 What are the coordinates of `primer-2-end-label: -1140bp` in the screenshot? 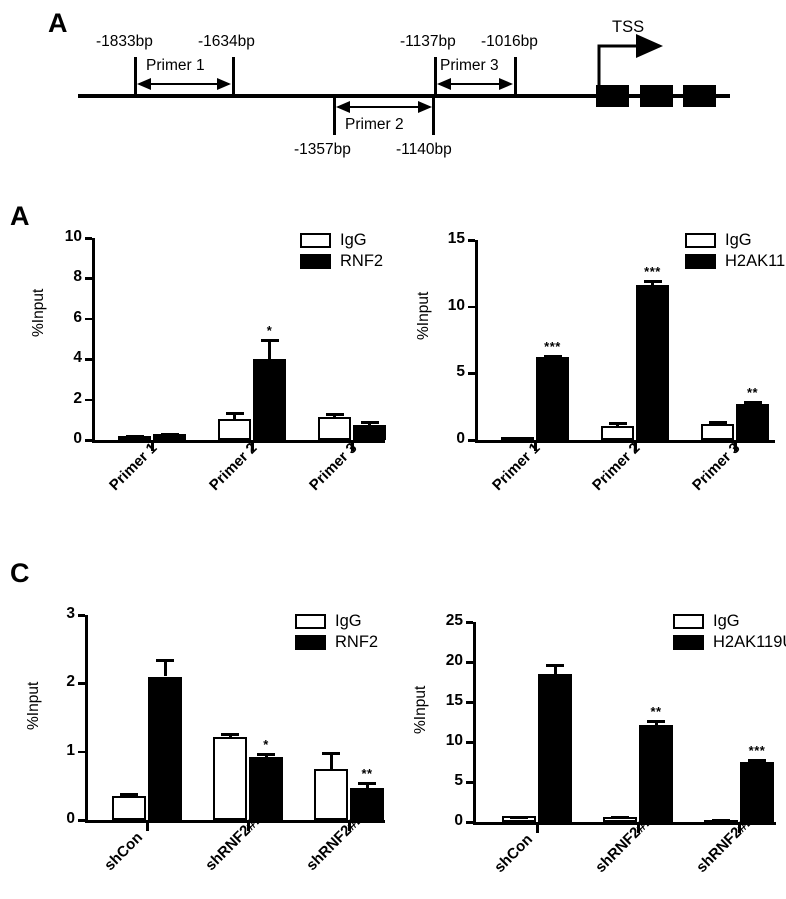 It's located at (424, 149).